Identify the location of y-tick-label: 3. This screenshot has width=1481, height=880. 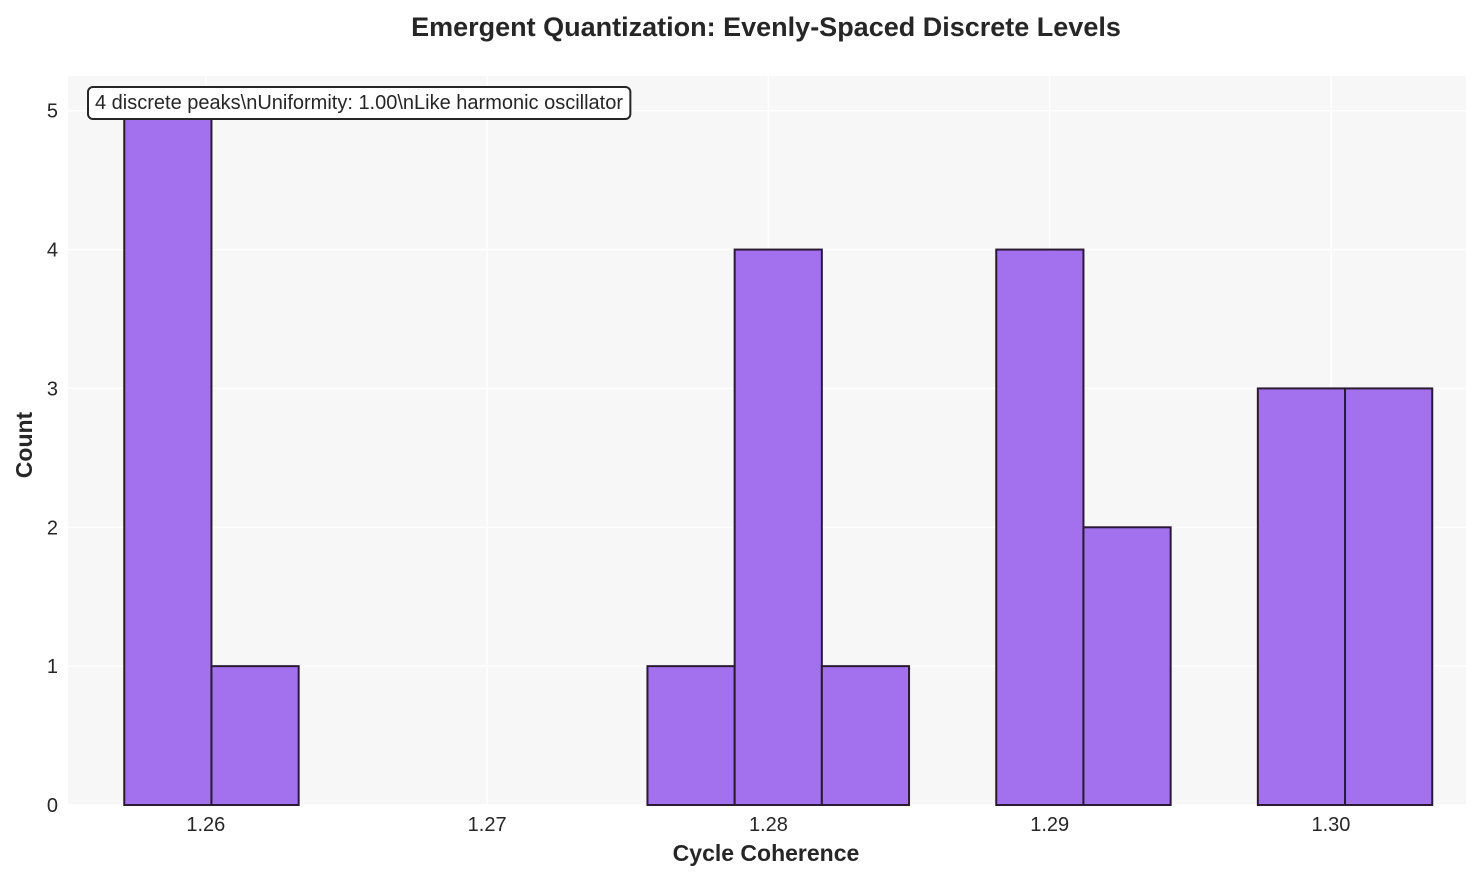
(52, 389).